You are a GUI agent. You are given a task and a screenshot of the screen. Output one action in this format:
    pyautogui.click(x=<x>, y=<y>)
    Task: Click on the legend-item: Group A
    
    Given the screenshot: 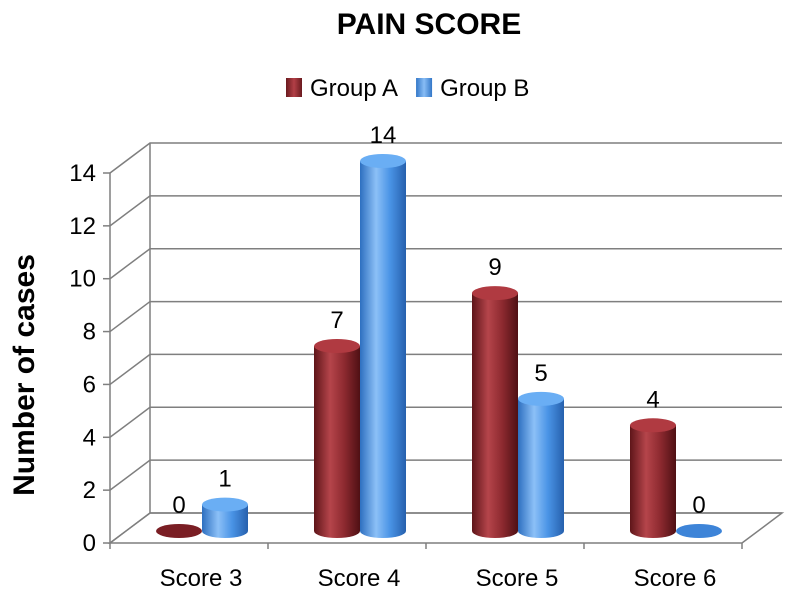 What is the action you would take?
    pyautogui.click(x=342, y=88)
    